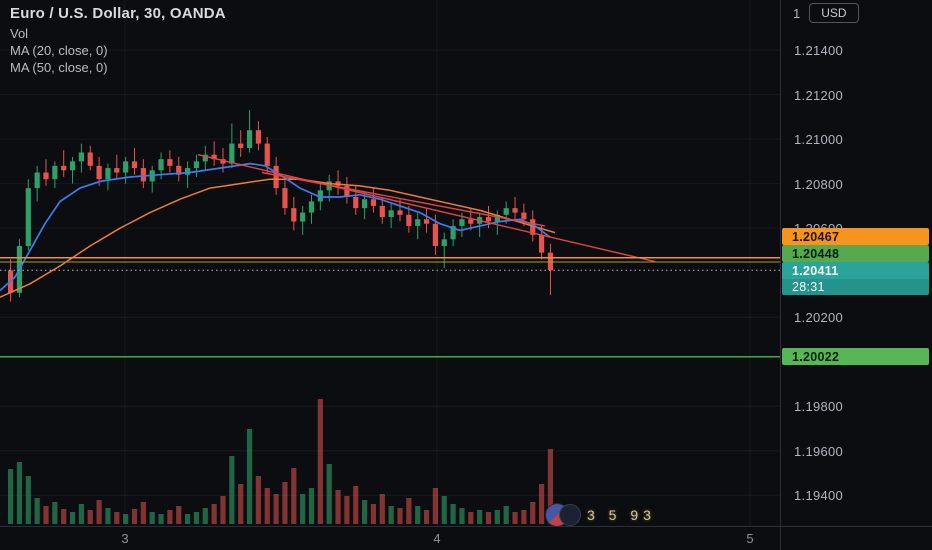 The image size is (932, 550). I want to click on price-badge-value: 1.20448, so click(855, 253).